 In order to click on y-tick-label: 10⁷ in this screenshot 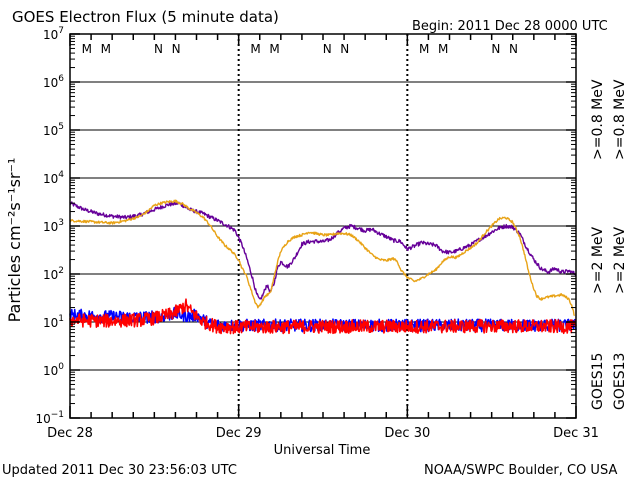, I will do `click(53, 34)`.